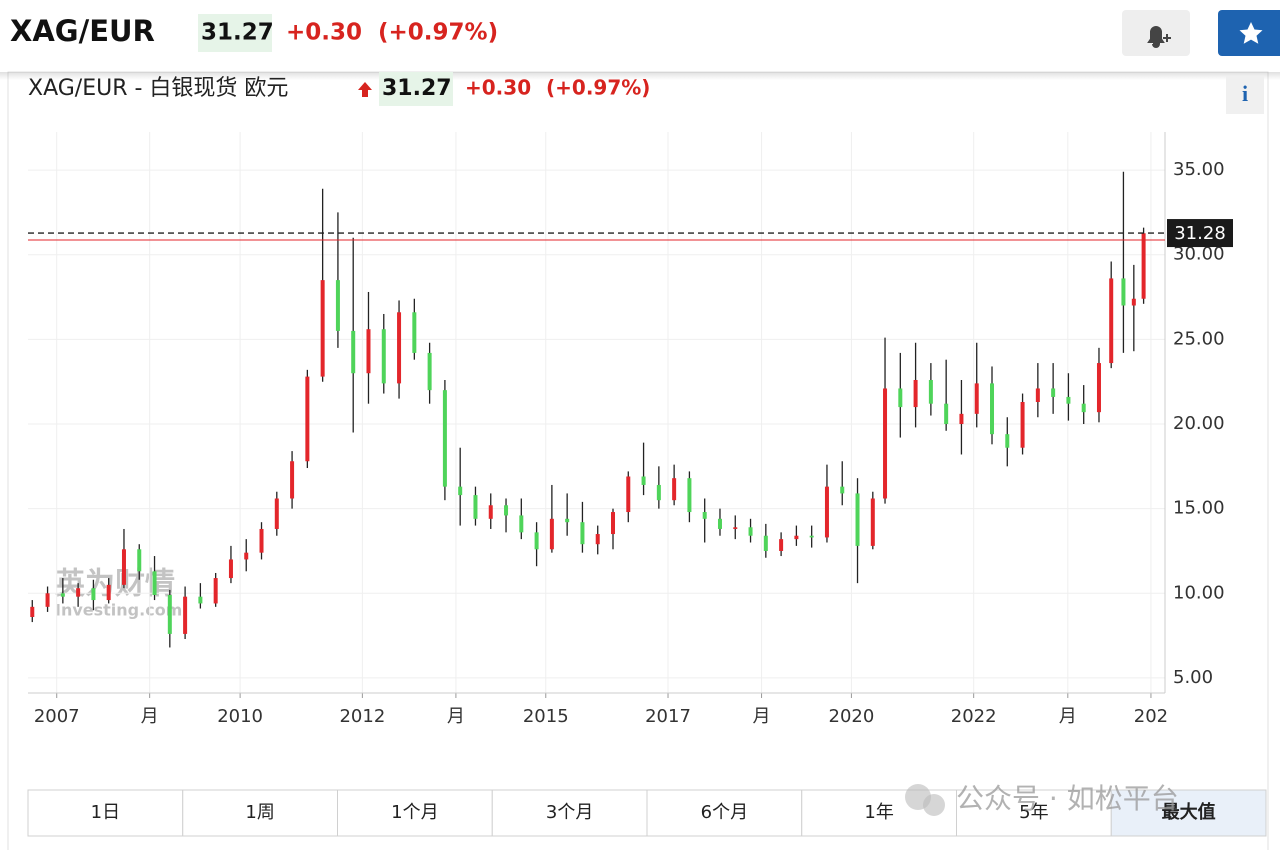 This screenshot has height=854, width=1280. What do you see at coordinates (1067, 798) in the screenshot?
I see `footer-watermark: 公众号 · 如松平台` at bounding box center [1067, 798].